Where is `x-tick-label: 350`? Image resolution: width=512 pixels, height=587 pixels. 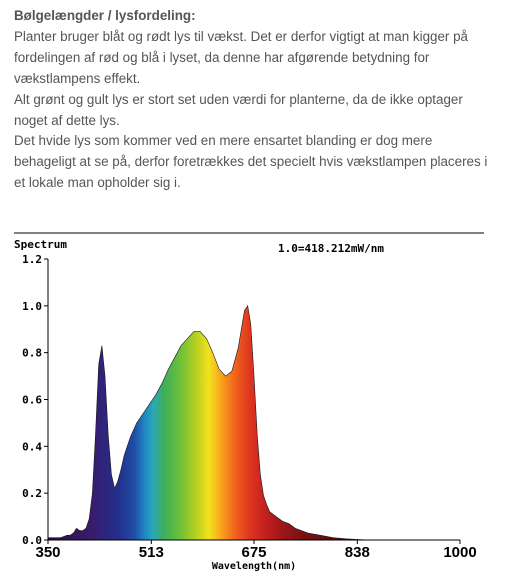
x-tick-label: 350 is located at coordinates (47, 552).